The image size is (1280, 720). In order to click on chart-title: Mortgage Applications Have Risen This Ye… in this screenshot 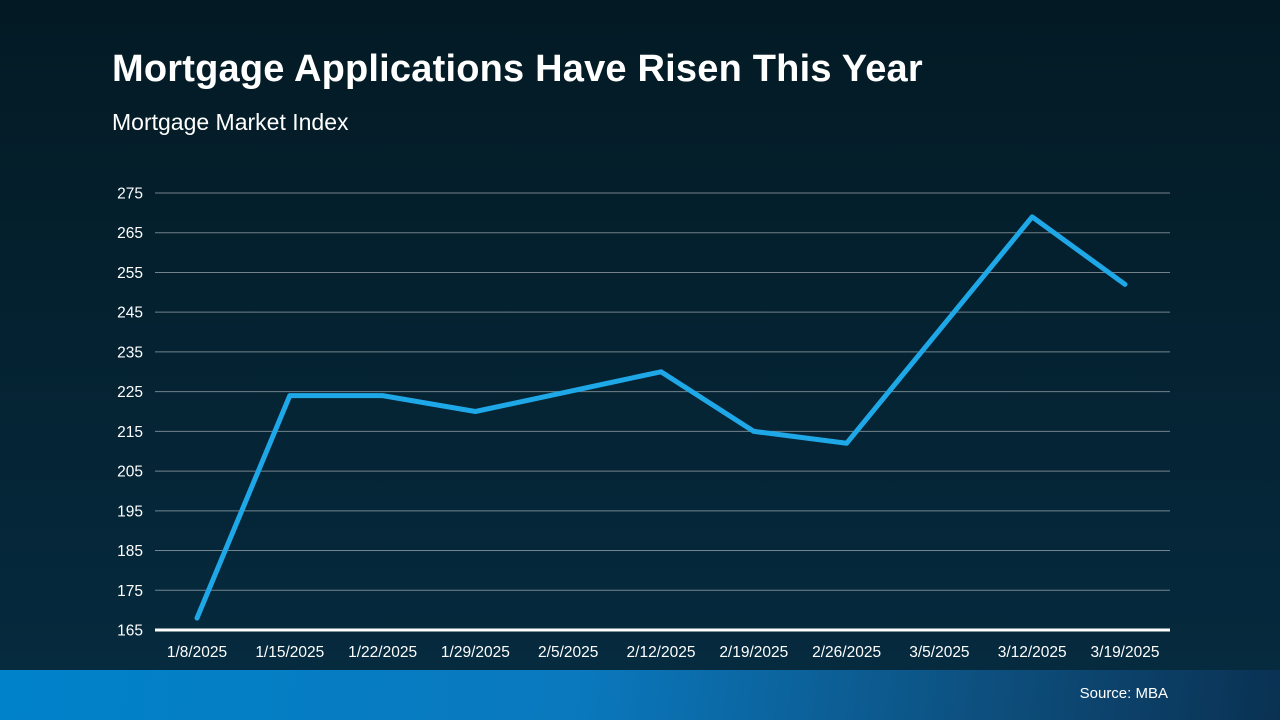, I will do `click(517, 69)`.